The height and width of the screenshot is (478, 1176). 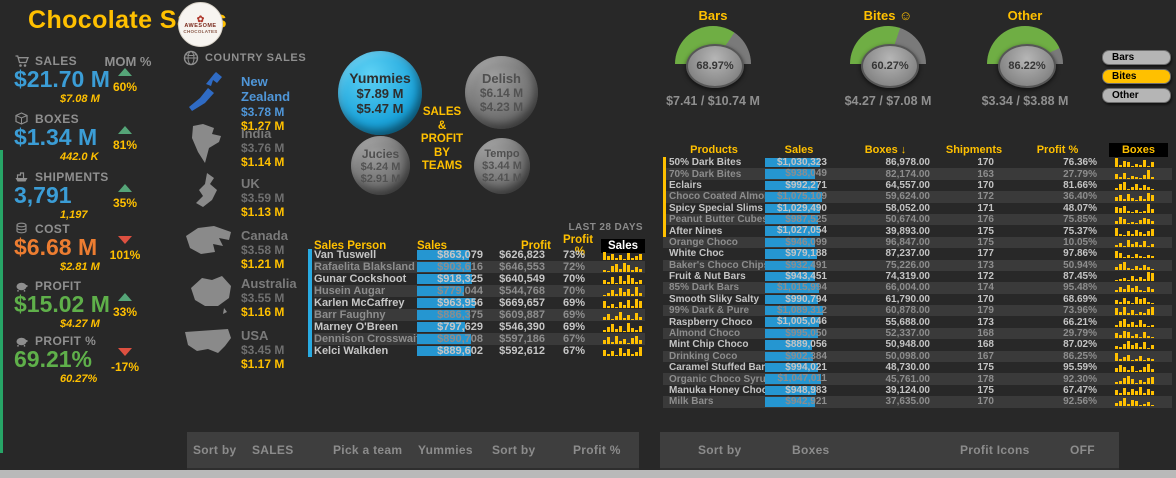 What do you see at coordinates (263, 250) in the screenshot?
I see `country-sales-value: $3.58 M` at bounding box center [263, 250].